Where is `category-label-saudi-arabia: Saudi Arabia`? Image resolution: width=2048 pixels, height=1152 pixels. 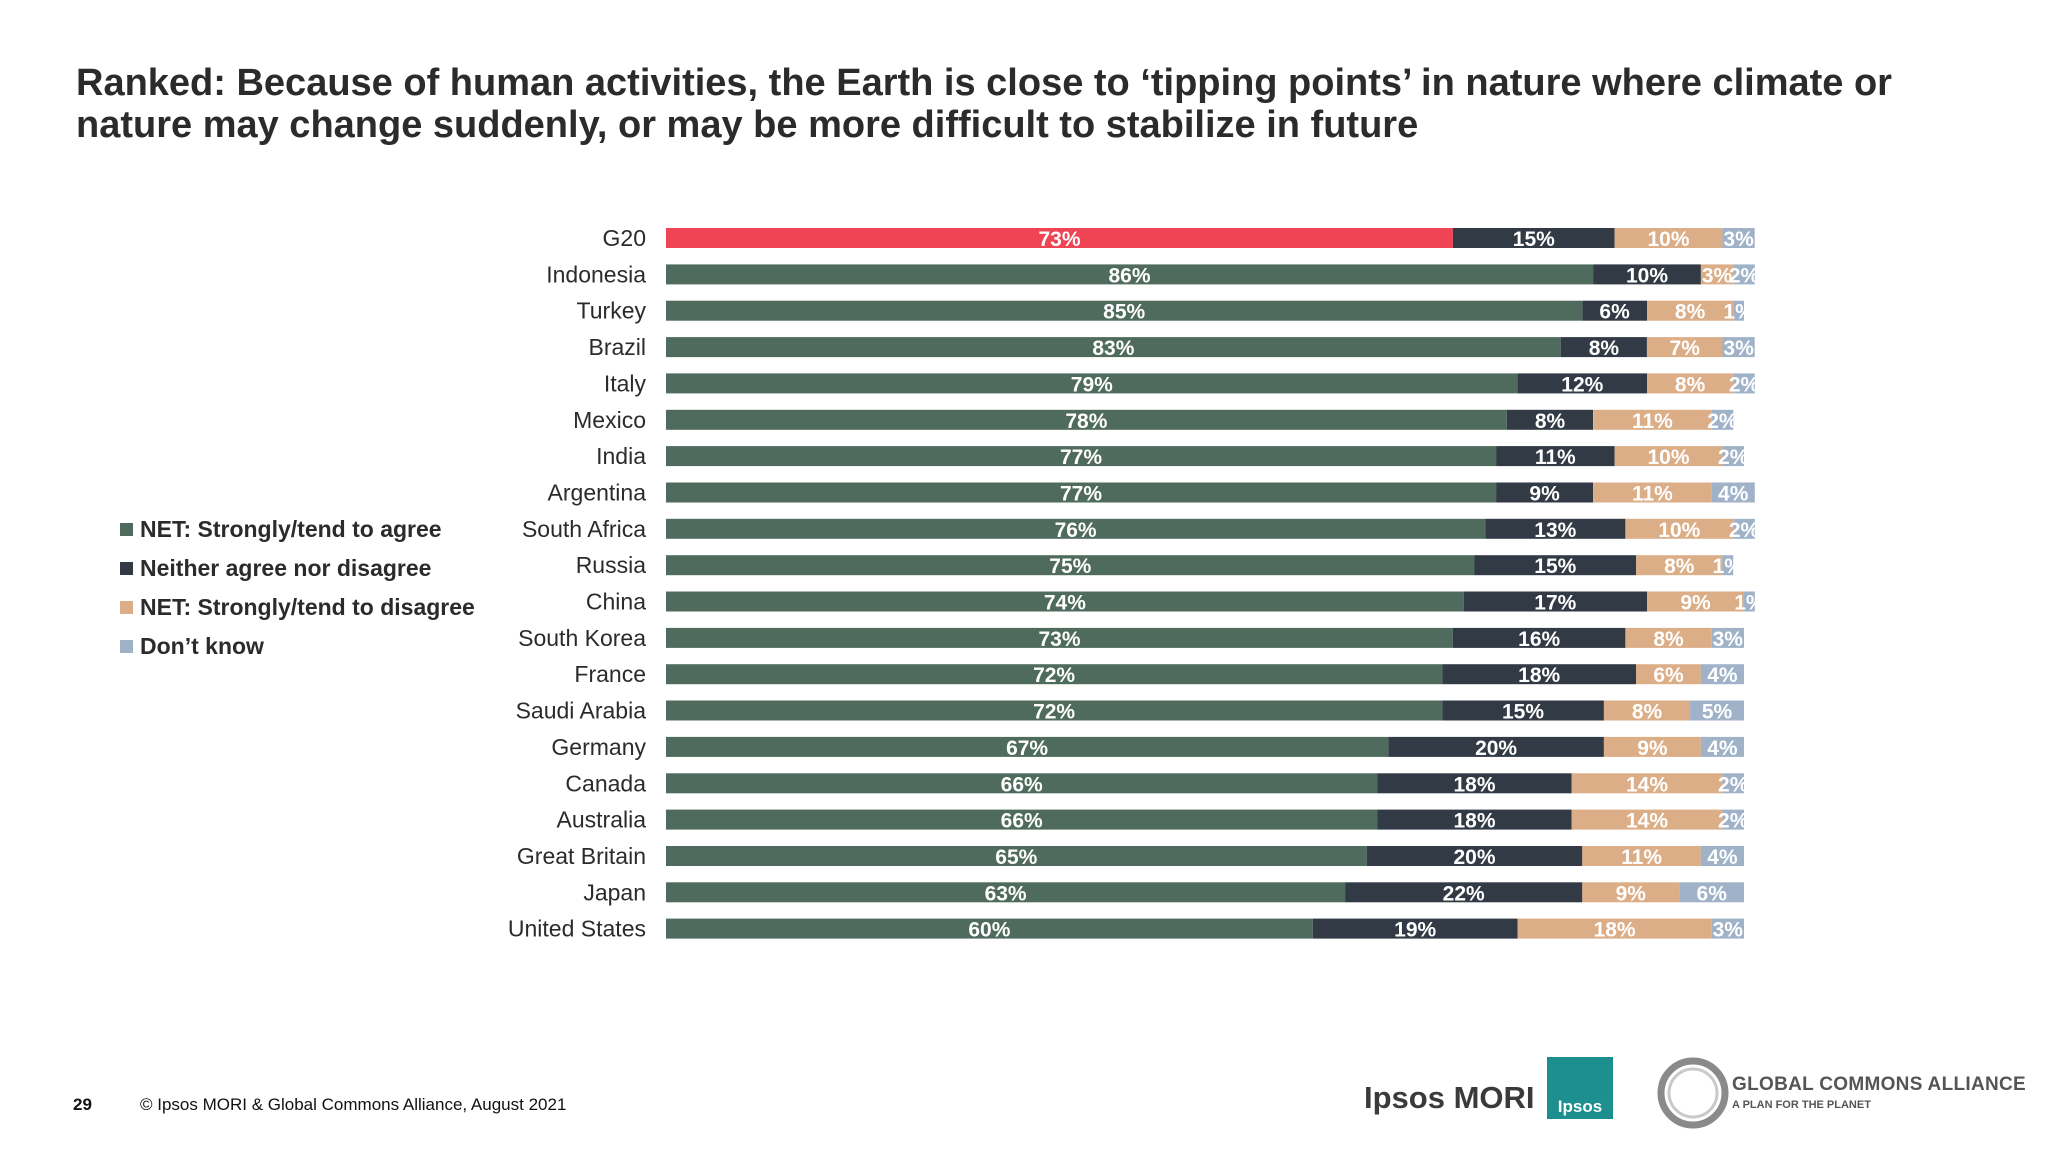 category-label-saudi-arabia: Saudi Arabia is located at coordinates (581, 711).